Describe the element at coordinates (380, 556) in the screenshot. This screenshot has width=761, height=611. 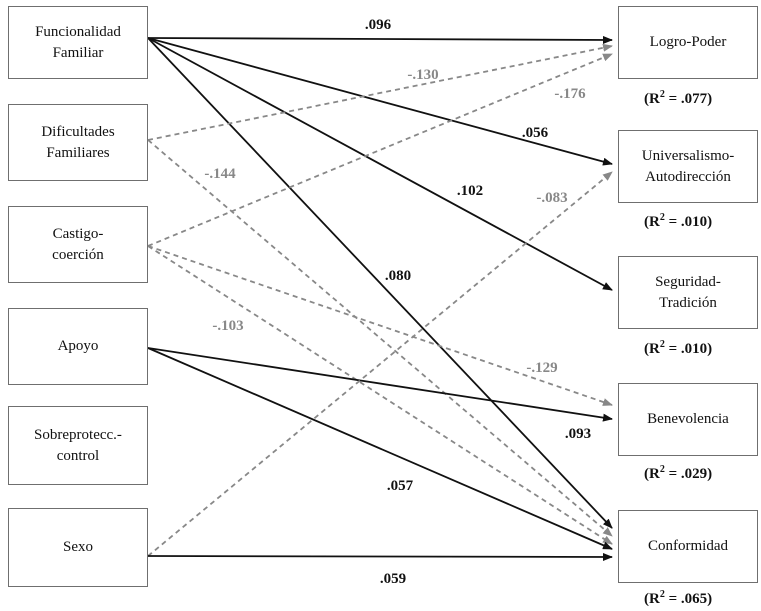
I see `path-arrow-sx-co` at that location.